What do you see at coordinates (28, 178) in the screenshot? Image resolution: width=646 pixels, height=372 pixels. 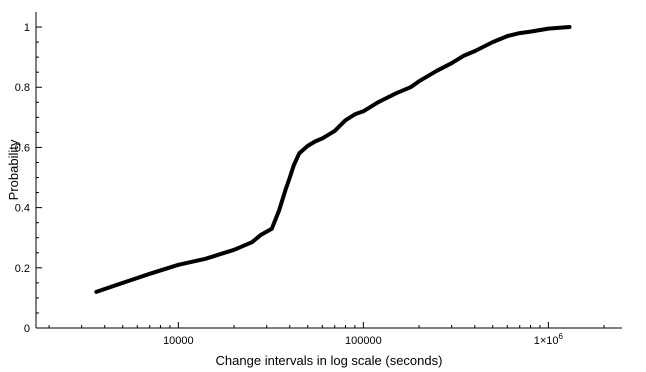 I see `y-axis-ticks: 0 0.2 0.4 0.6 0.8 1` at bounding box center [28, 178].